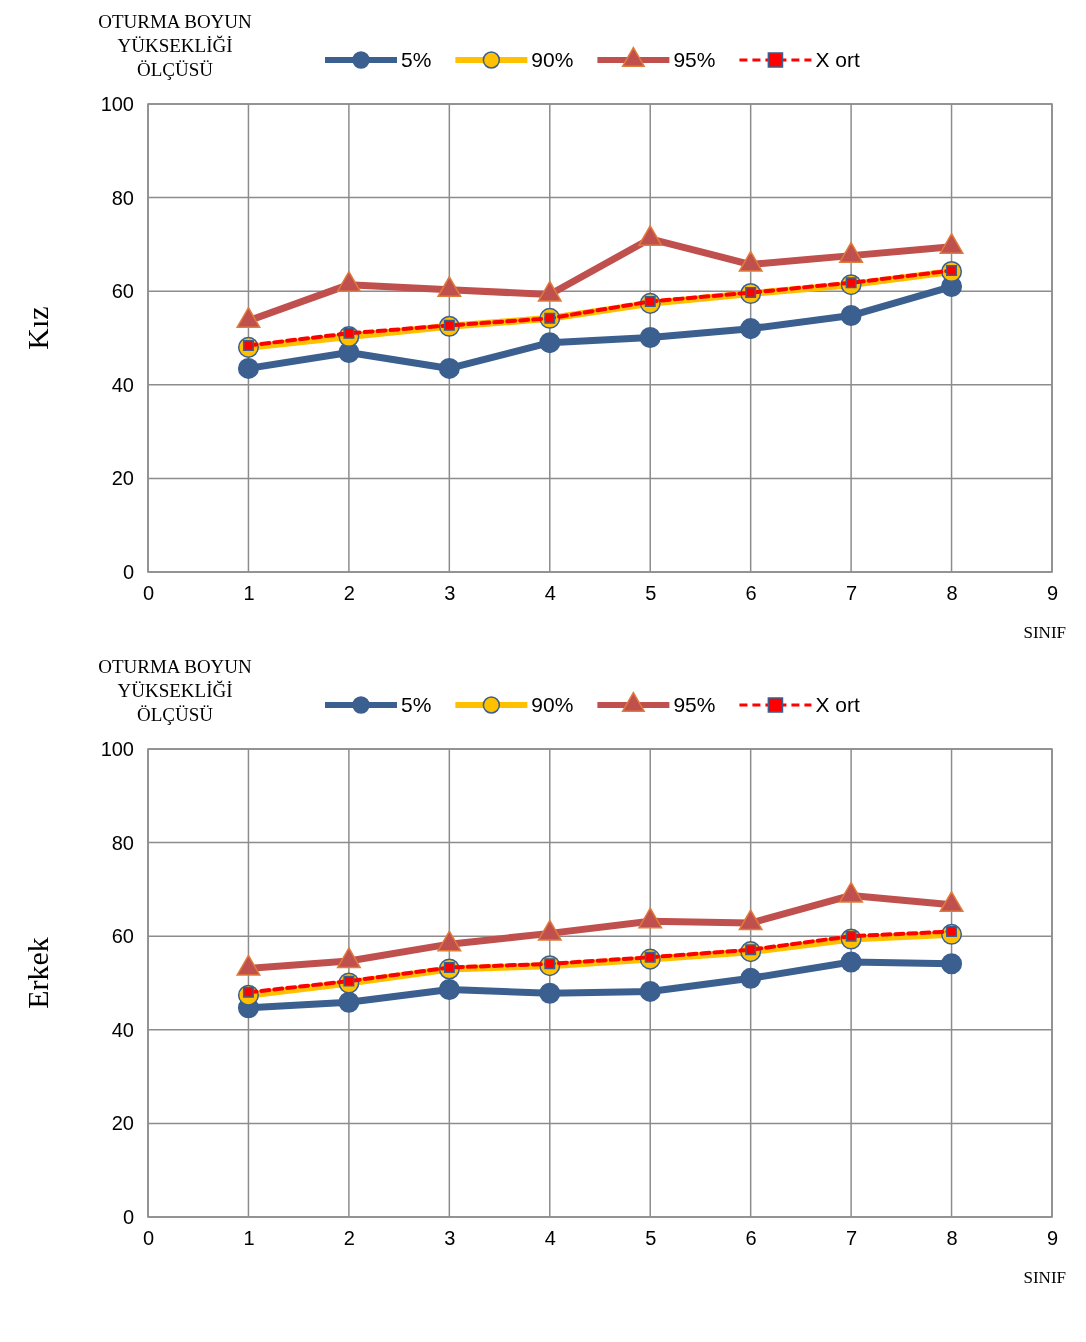 This screenshot has width=1086, height=1342. Describe the element at coordinates (37, 328) in the screenshot. I see `y-axis-title: Kız` at that location.